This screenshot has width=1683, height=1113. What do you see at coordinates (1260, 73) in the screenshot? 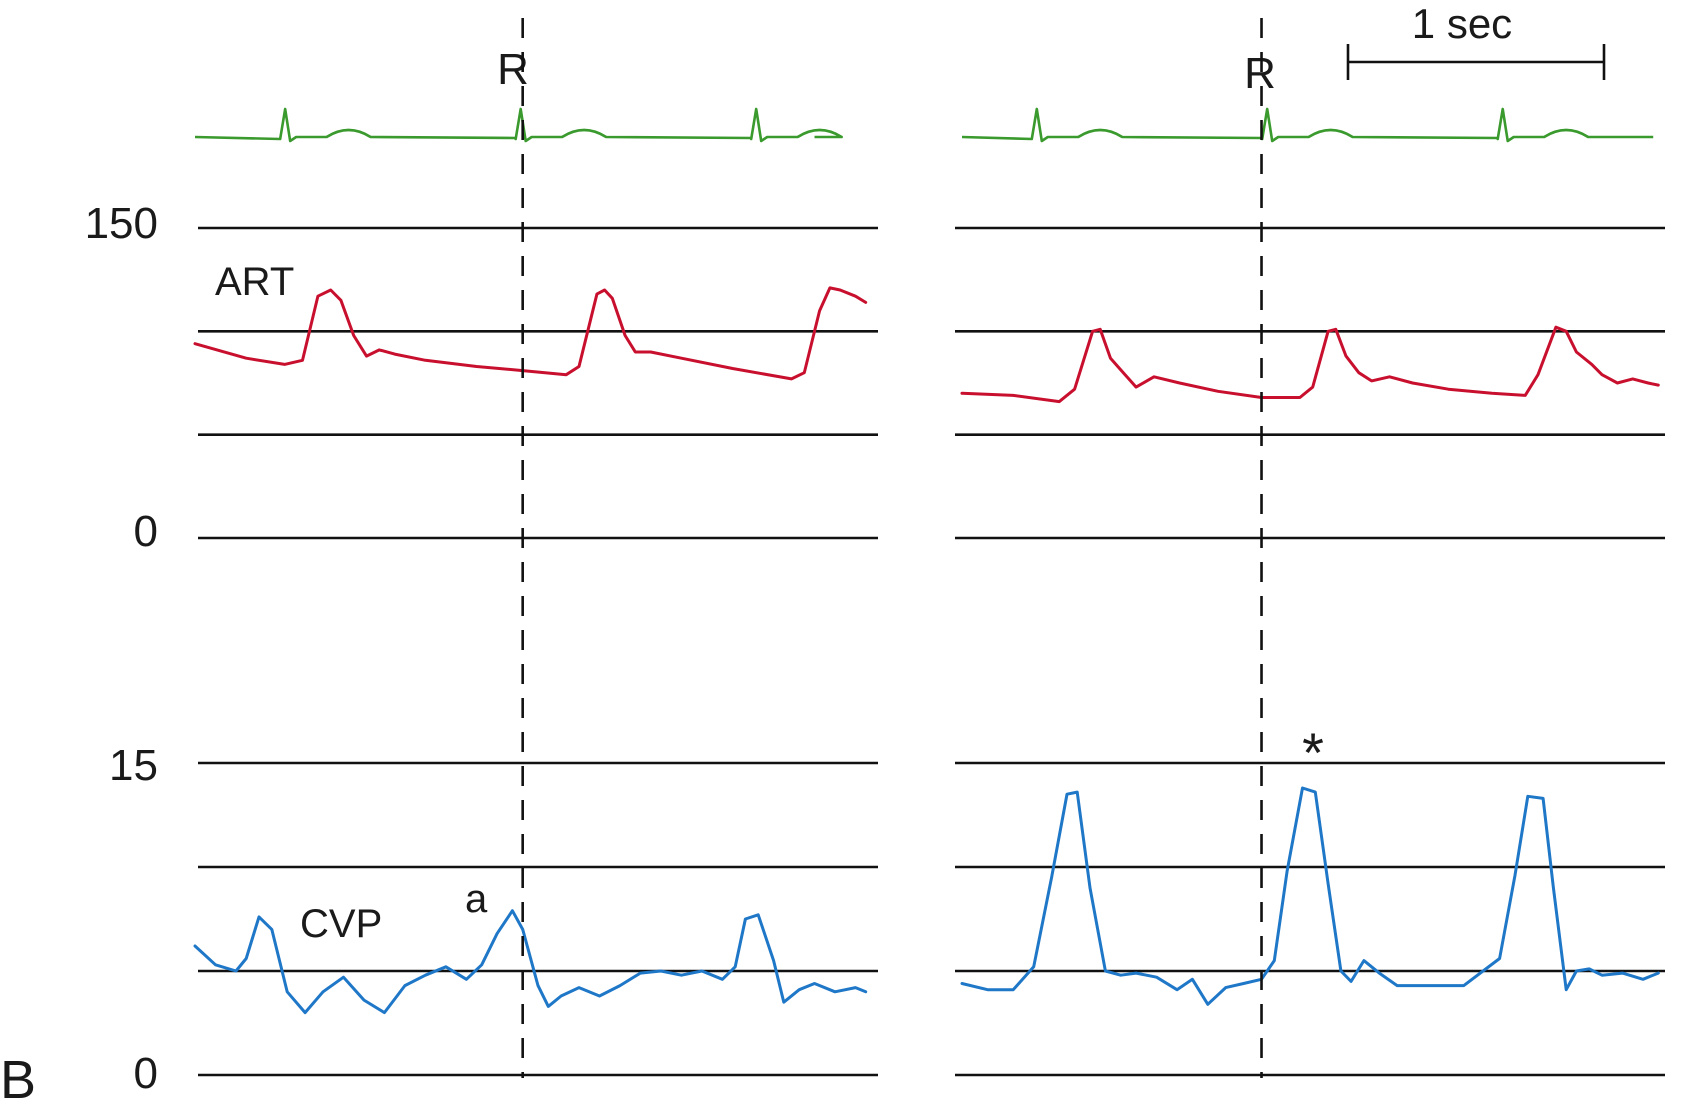
I see `r-wave-label-right: R` at bounding box center [1260, 73].